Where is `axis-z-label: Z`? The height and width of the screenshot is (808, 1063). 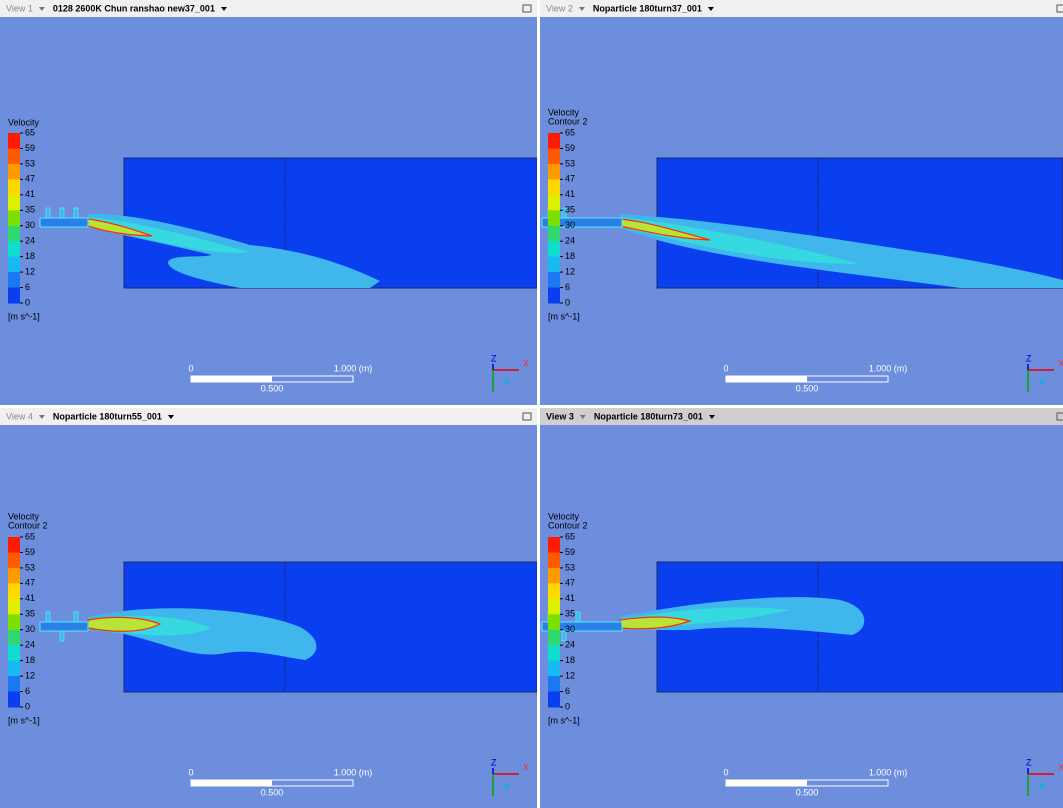 axis-z-label: Z is located at coordinates (1029, 358).